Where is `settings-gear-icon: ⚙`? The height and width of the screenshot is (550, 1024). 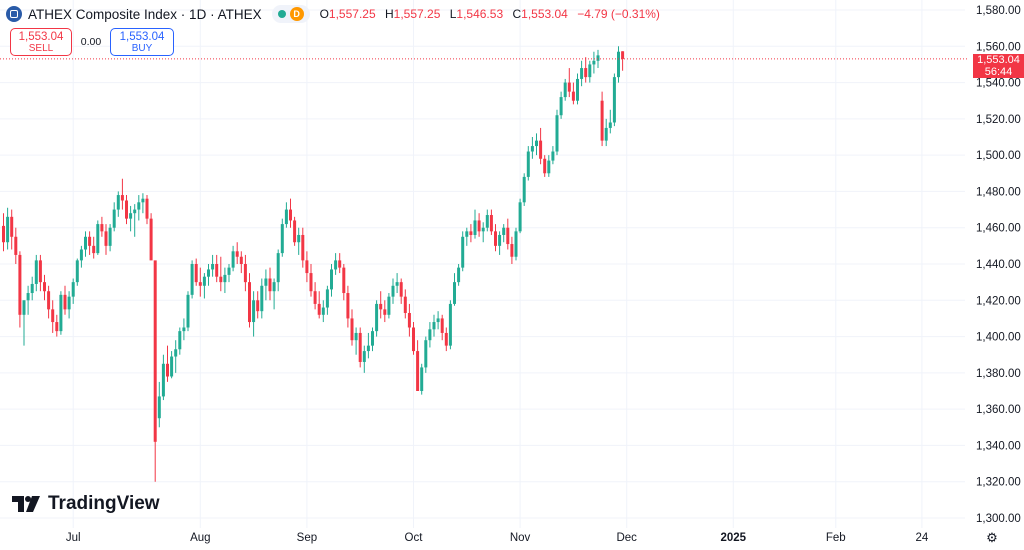
settings-gear-icon: ⚙ is located at coordinates (992, 537).